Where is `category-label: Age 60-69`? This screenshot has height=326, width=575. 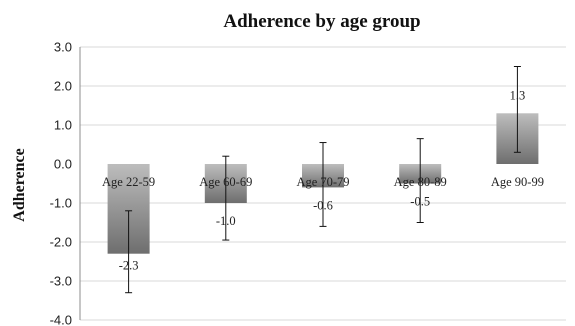 category-label: Age 60-69 is located at coordinates (225, 182).